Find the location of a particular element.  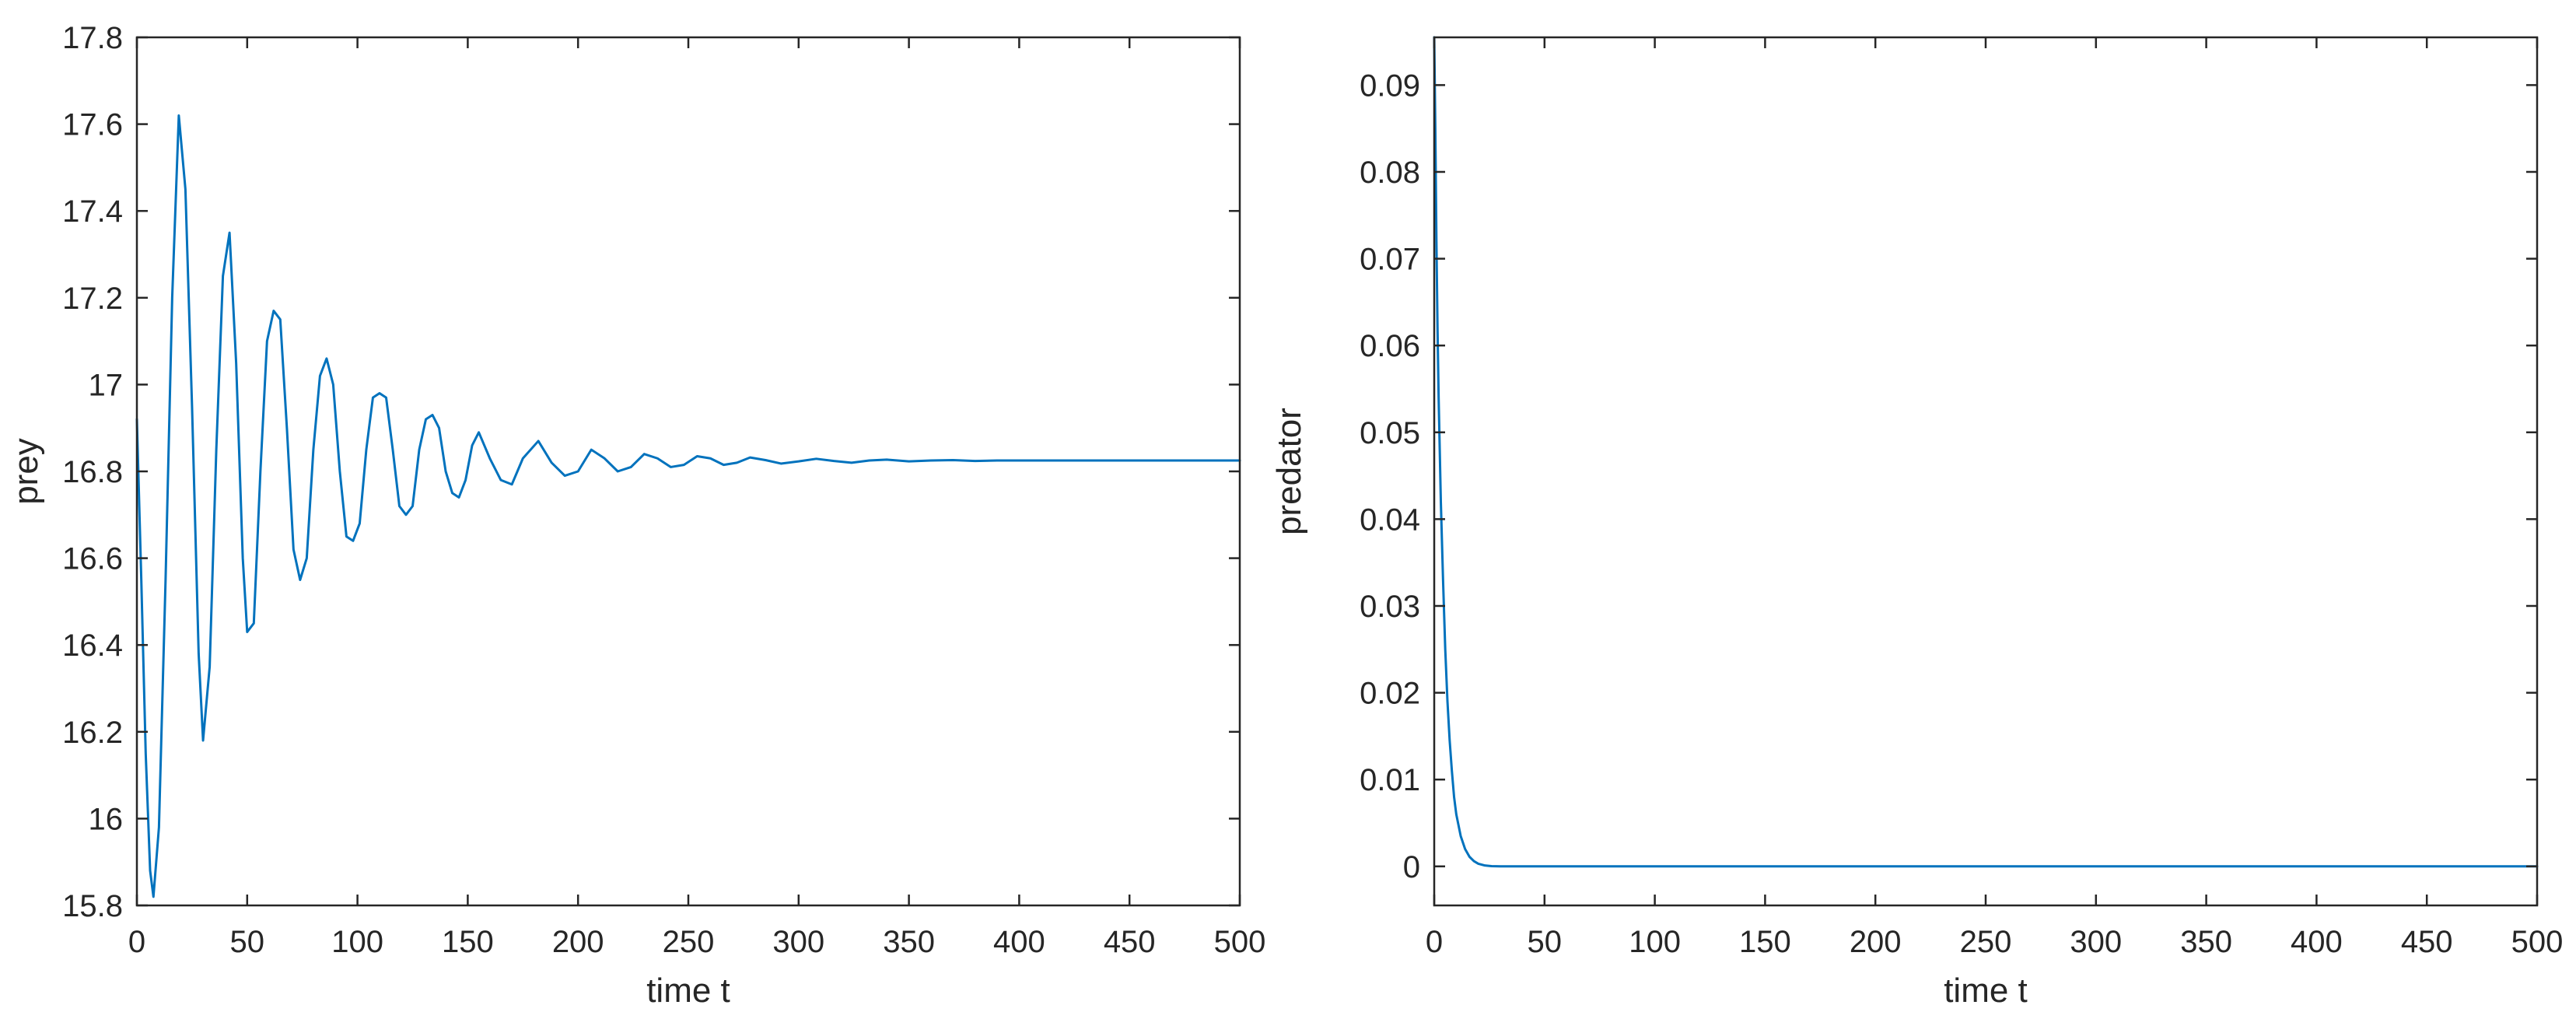

prey-x-tick-label: 300 is located at coordinates (798, 942).